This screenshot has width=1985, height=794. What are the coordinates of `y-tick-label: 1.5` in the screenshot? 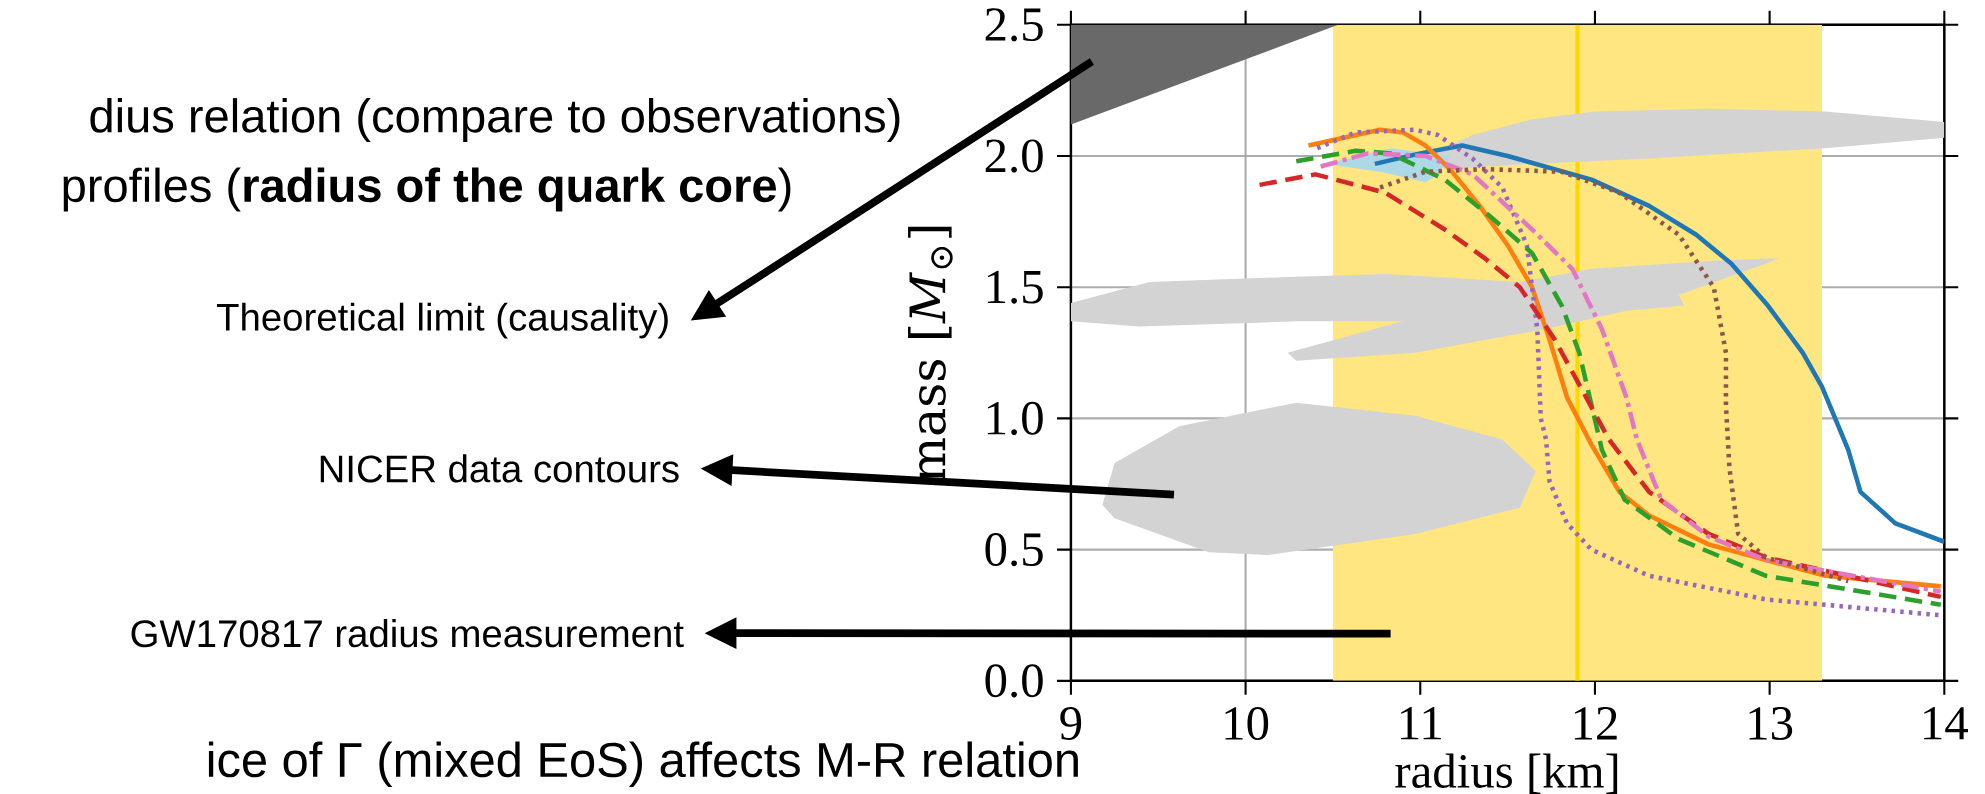 It's located at (1015, 287).